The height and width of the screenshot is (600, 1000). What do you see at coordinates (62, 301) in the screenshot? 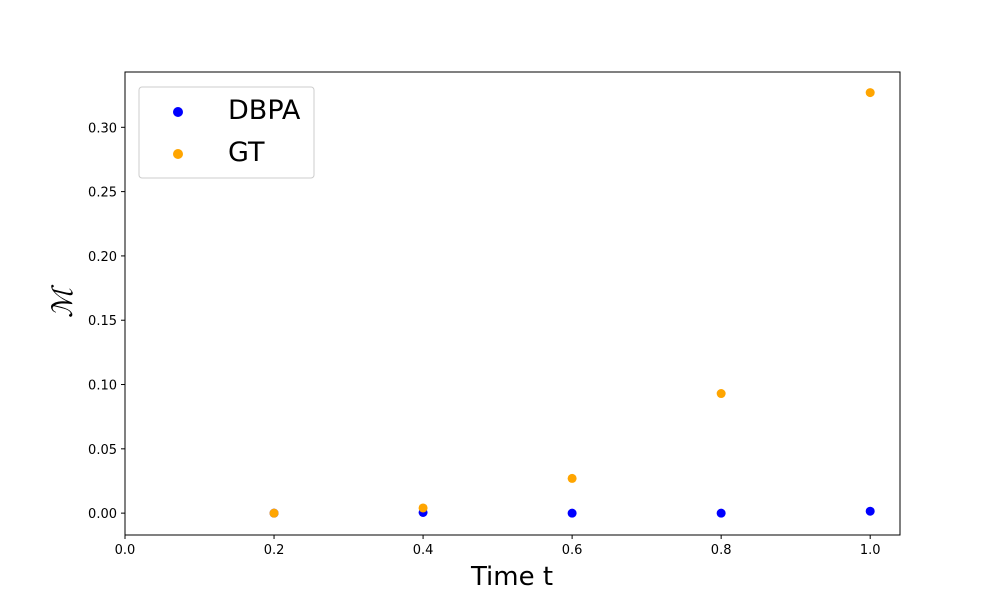
I see `y-axis-label: ℳ` at bounding box center [62, 301].